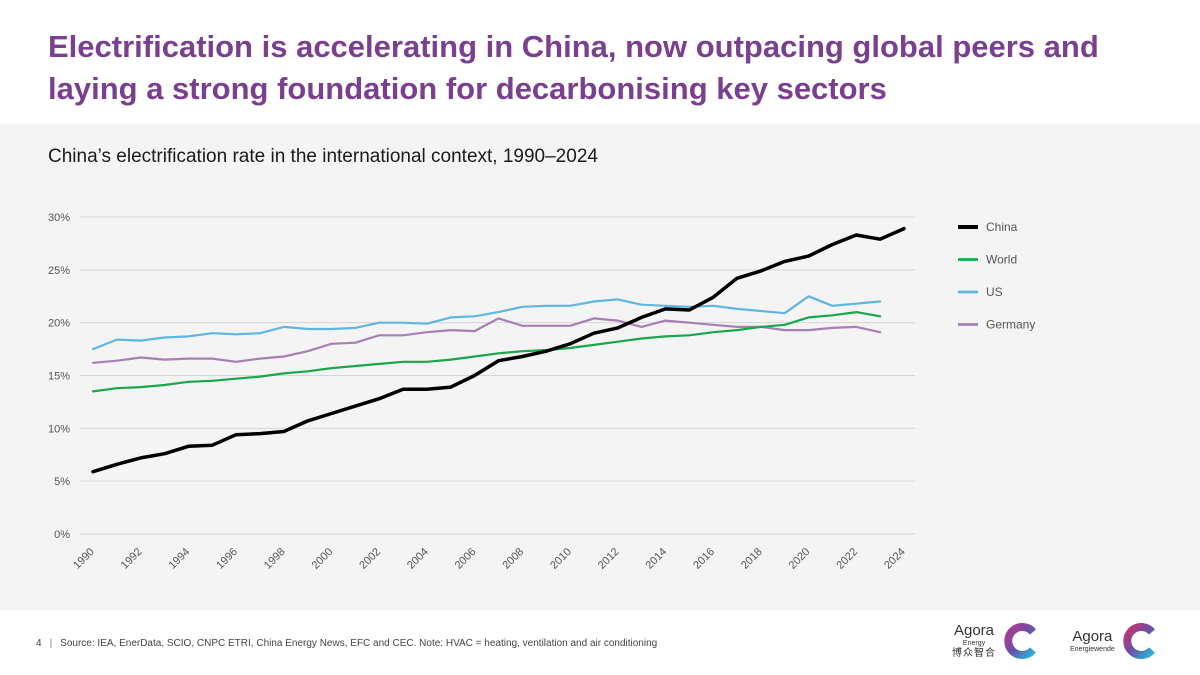 The height and width of the screenshot is (675, 1200). Describe the element at coordinates (323, 559) in the screenshot. I see `x-tick-label: 2000` at that location.